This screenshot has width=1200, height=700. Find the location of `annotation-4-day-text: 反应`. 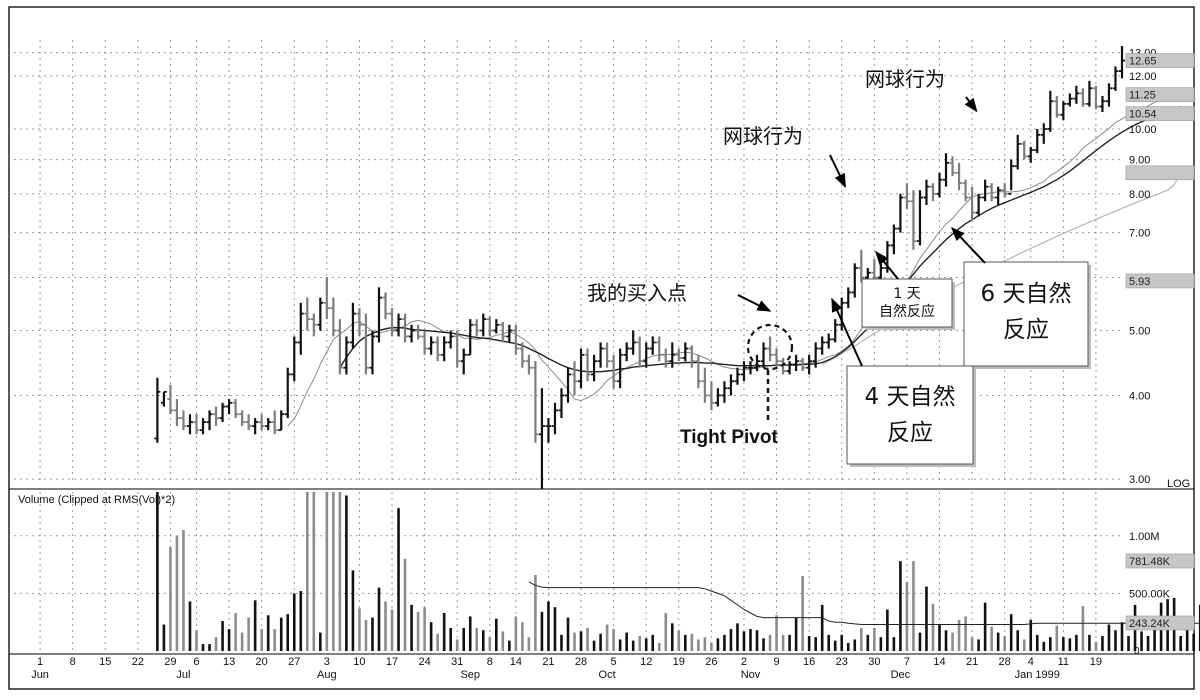

annotation-4-day-text: 反应 is located at coordinates (910, 433).